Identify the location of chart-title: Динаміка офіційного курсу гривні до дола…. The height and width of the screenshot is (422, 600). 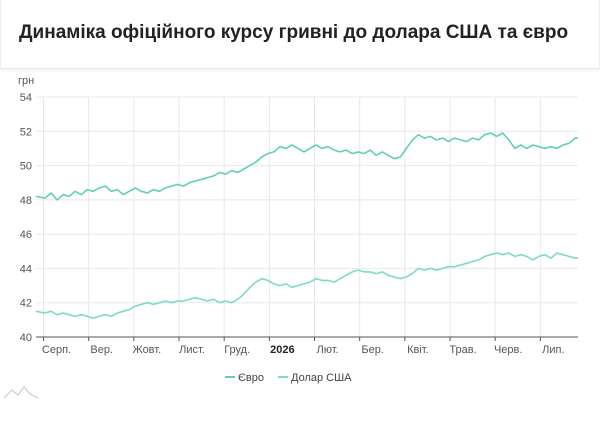
(294, 32).